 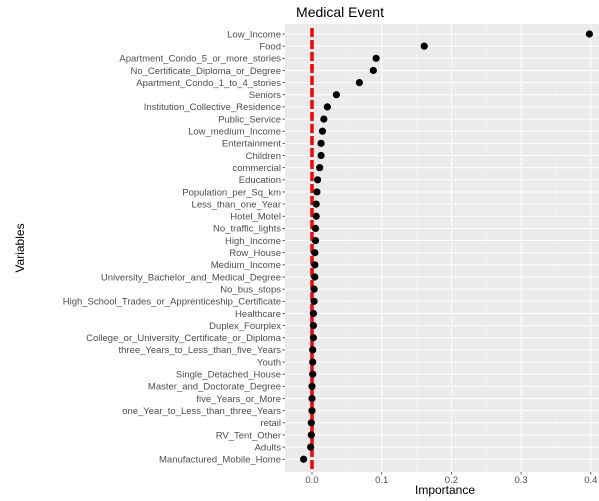 I want to click on x-tick-labels: 0.0 0.1 0.2 0.3 0.4, so click(x=451, y=479).